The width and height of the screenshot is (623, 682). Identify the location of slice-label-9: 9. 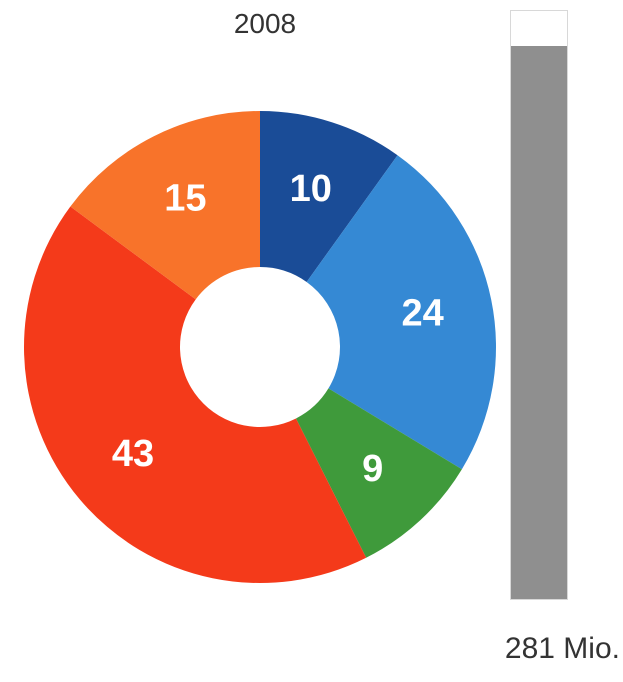
(372, 469).